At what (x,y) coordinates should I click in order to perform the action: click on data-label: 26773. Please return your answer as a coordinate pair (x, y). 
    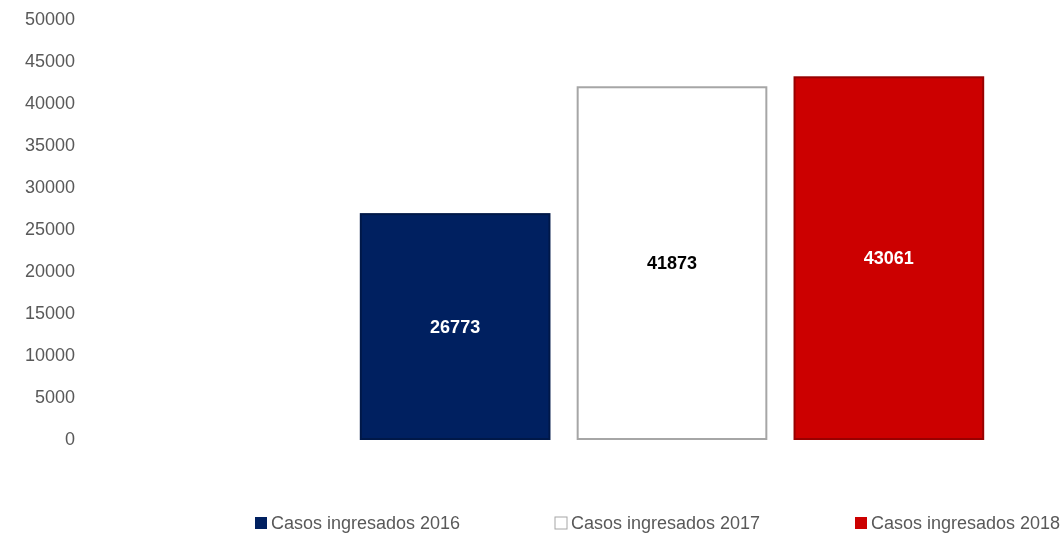
    Looking at the image, I should click on (455, 326).